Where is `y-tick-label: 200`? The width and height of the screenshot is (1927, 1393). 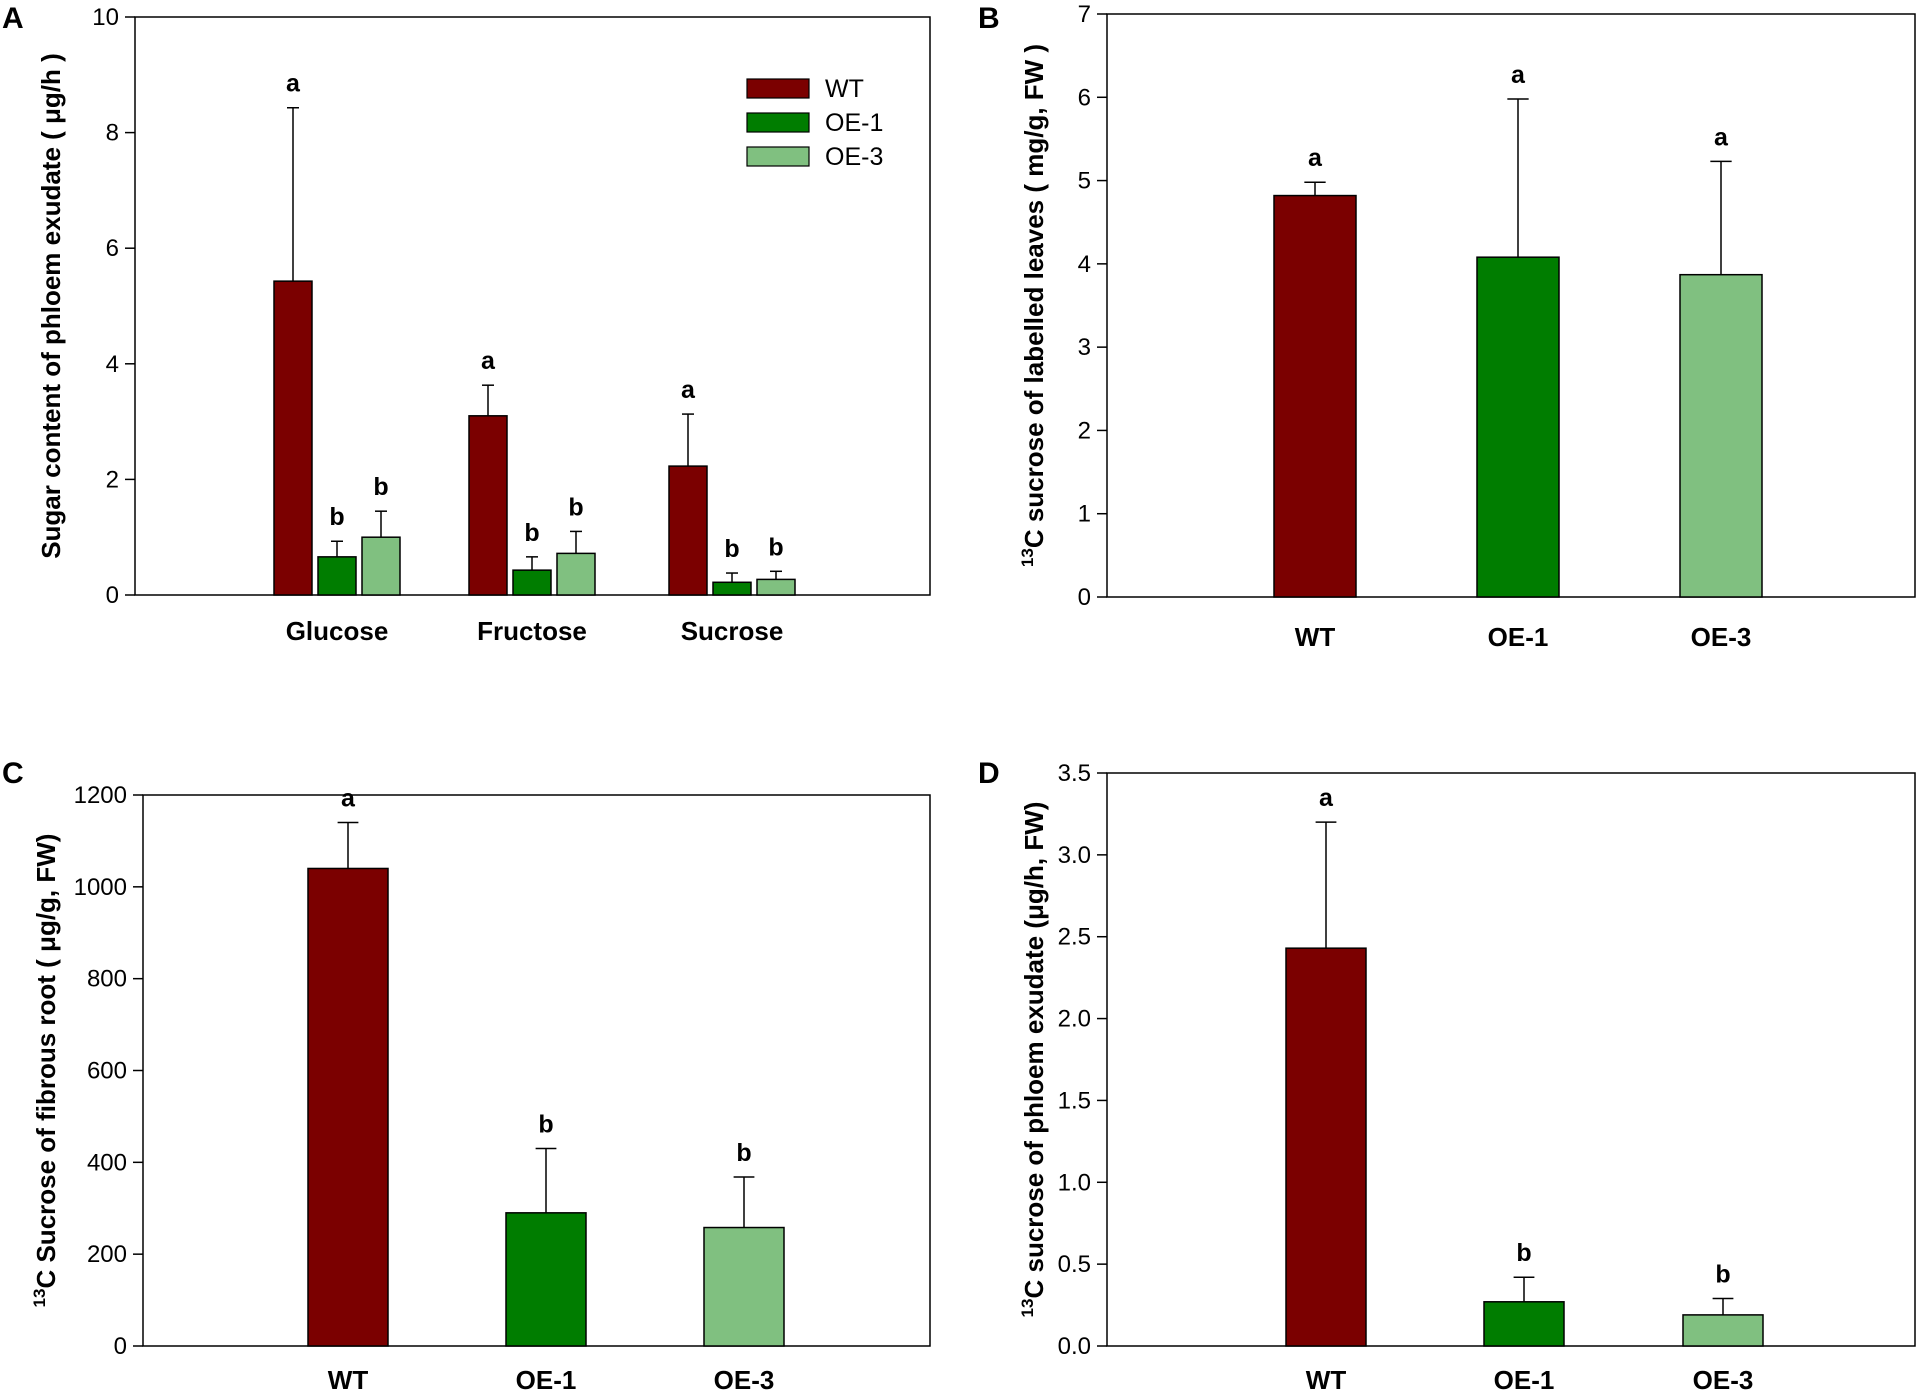 y-tick-label: 200 is located at coordinates (107, 1254).